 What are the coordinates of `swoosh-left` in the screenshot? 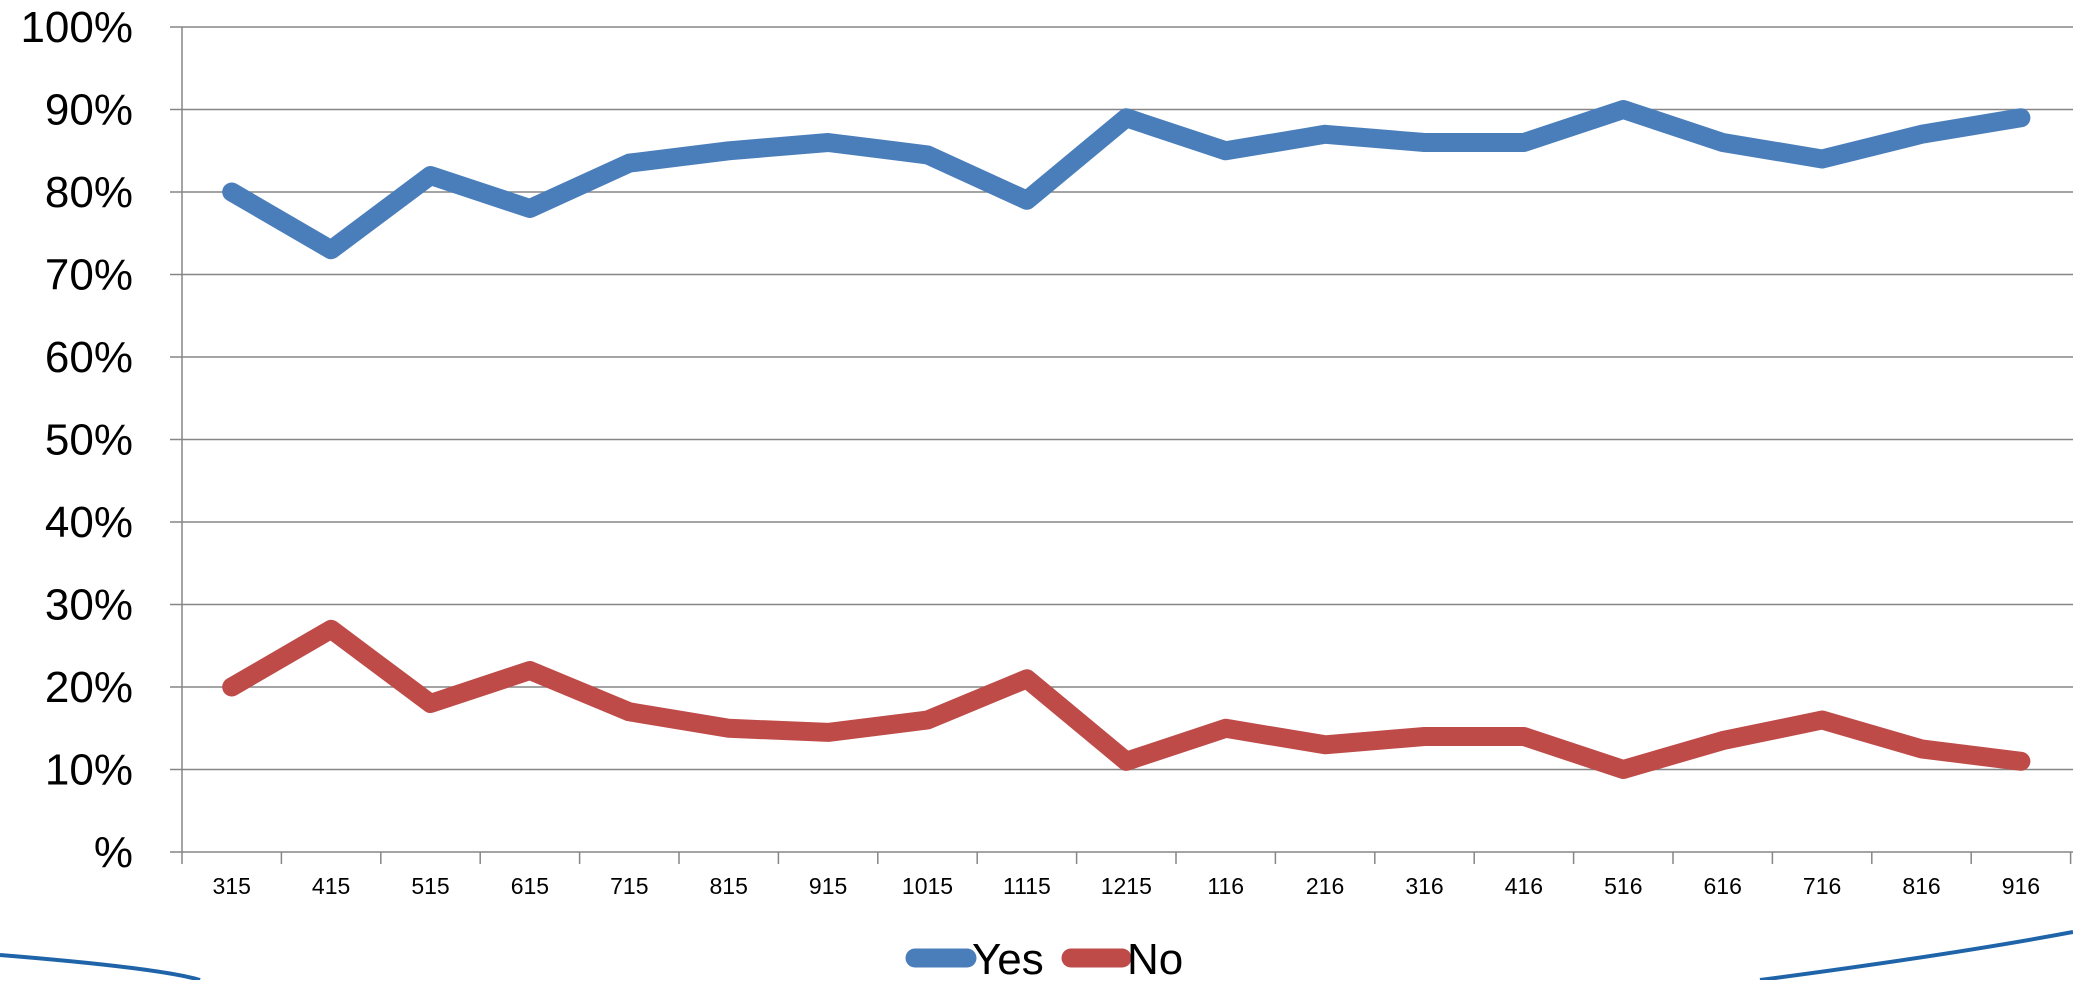 It's located at (100, 967).